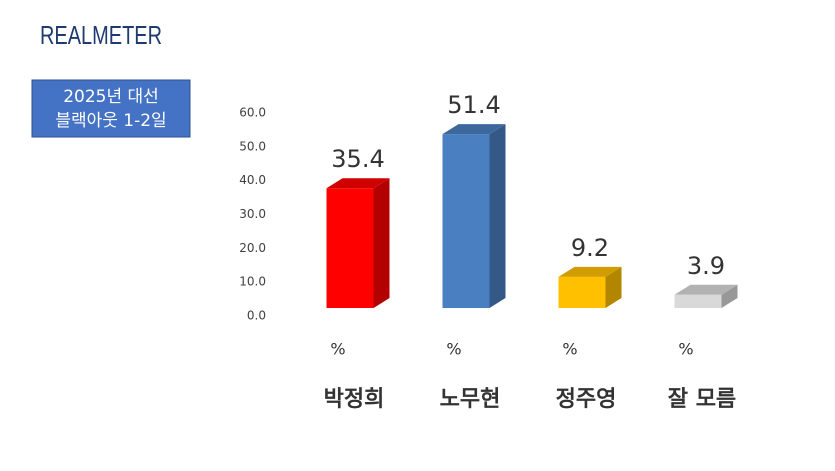  Describe the element at coordinates (252, 248) in the screenshot. I see `y-tick-label: 20.0` at that location.